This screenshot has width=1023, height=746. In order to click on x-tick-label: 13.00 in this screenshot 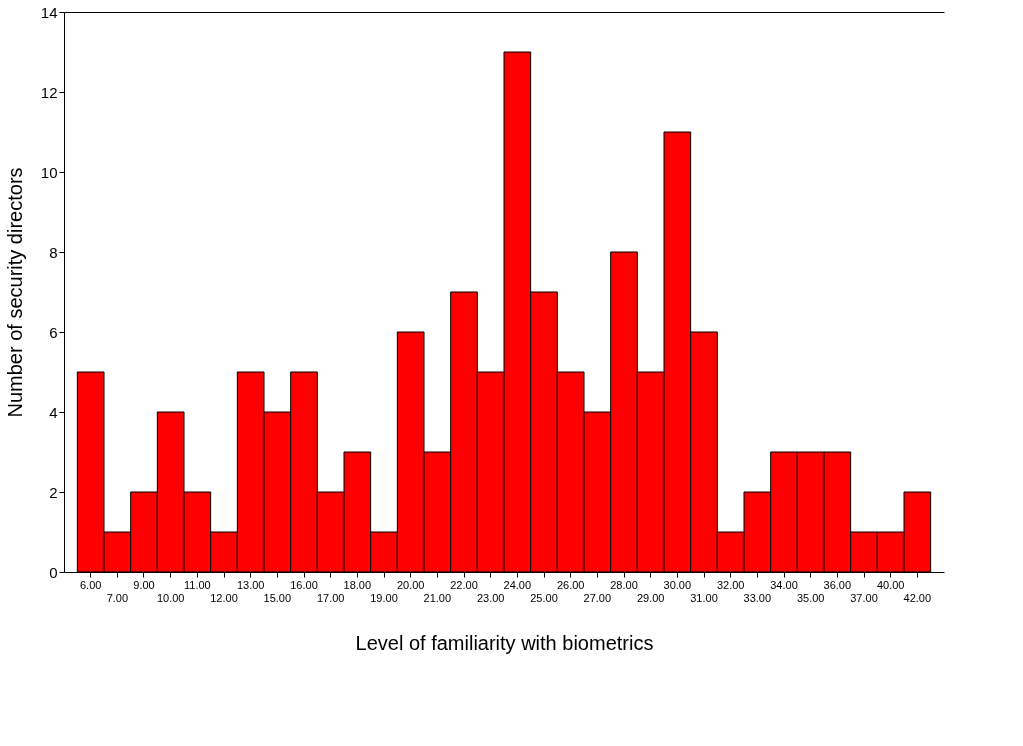, I will do `click(250, 584)`.